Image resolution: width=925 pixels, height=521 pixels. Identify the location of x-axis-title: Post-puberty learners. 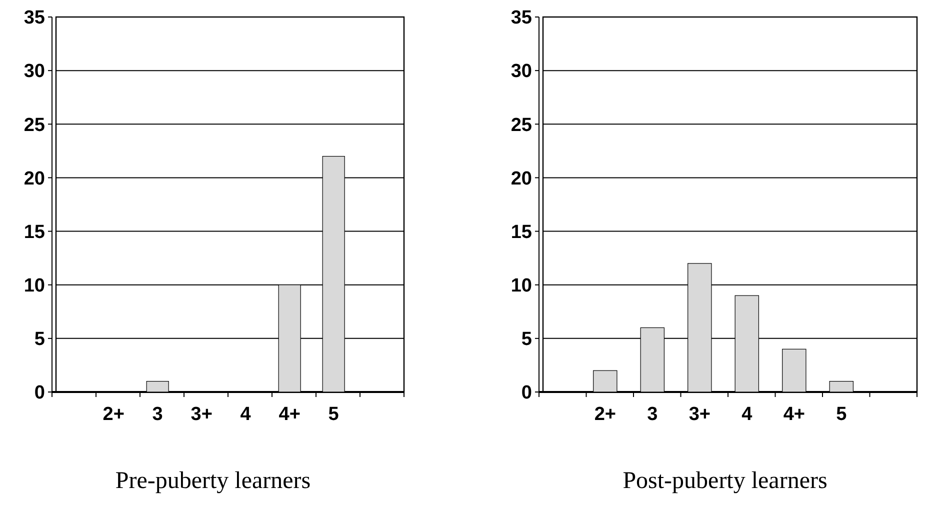
(725, 481).